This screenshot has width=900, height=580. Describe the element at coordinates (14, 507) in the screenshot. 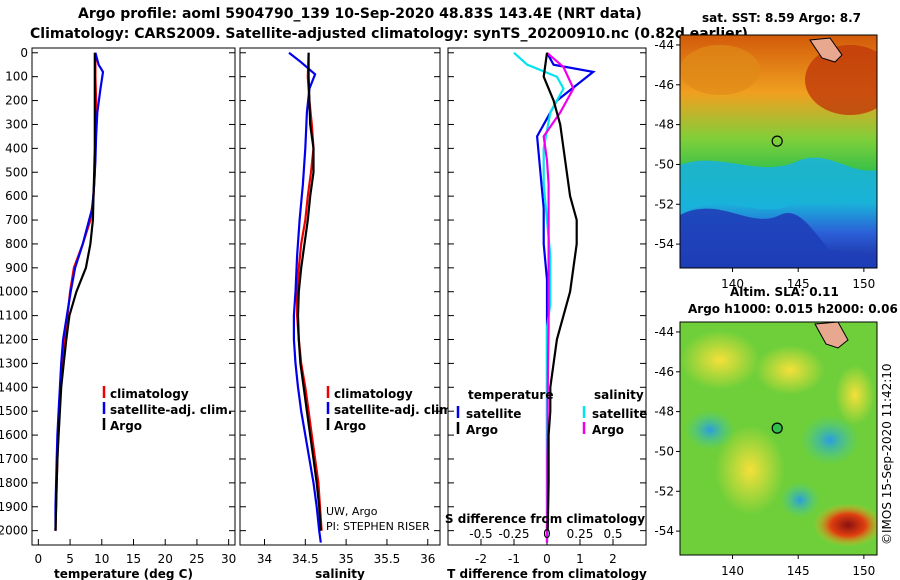

I see `depth-tick-label: 1900` at that location.